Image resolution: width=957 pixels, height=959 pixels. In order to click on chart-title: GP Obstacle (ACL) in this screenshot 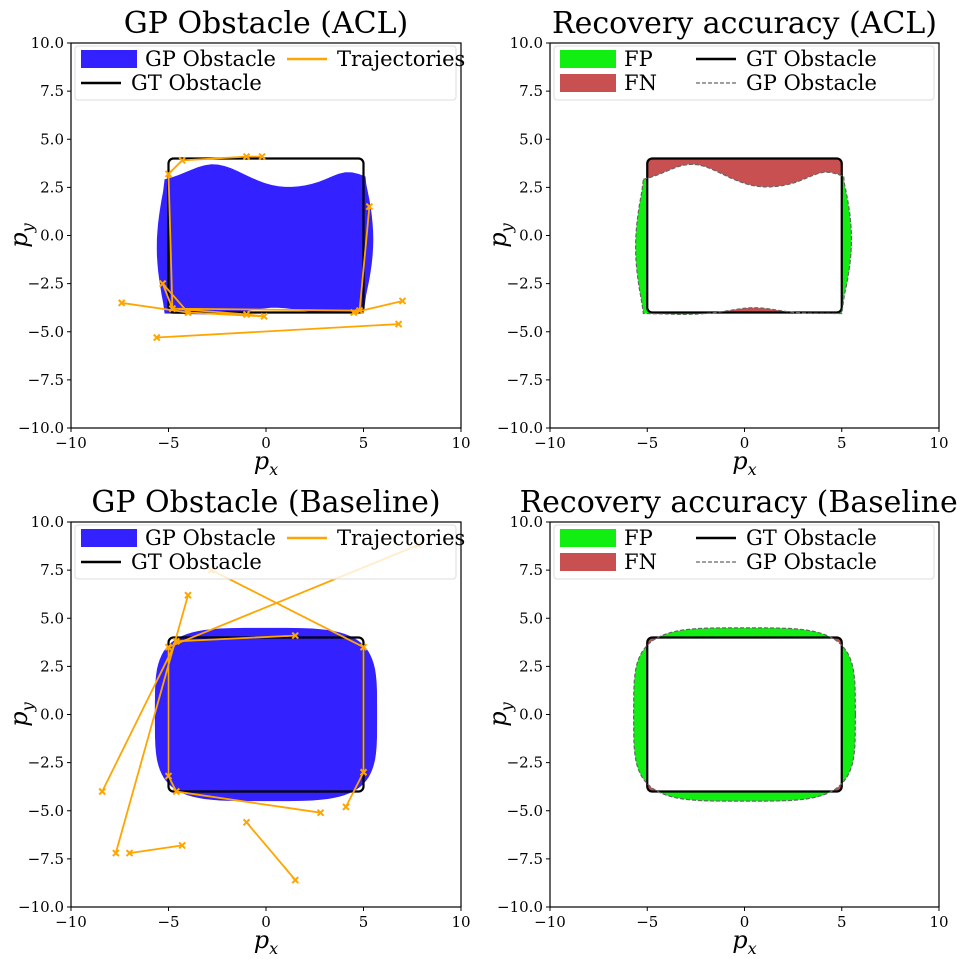, I will do `click(266, 23)`.